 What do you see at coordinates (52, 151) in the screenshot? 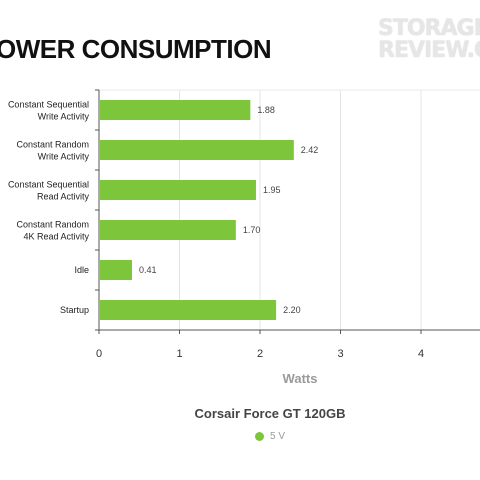
I see `category-label: Constant Random Write Activity` at bounding box center [52, 151].